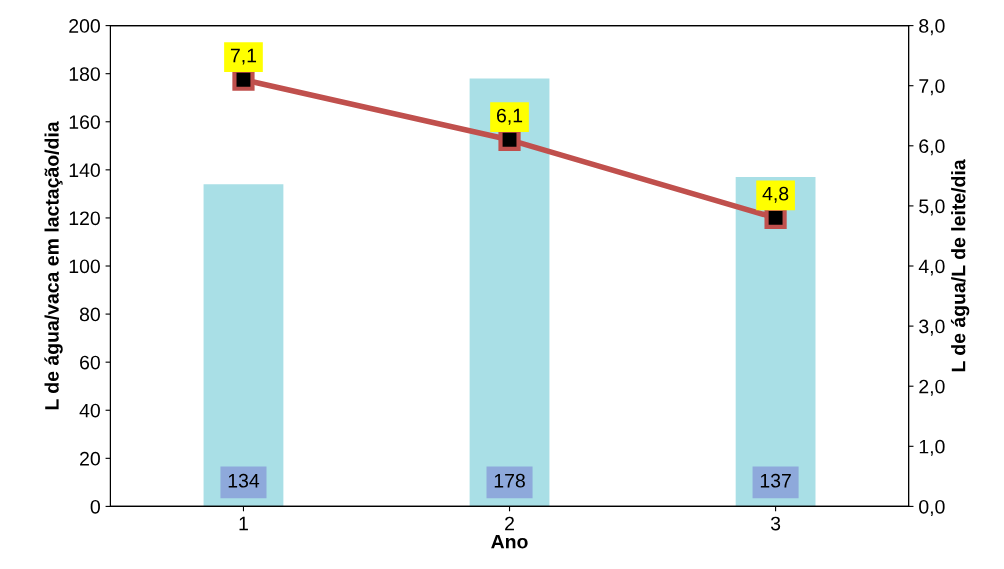 This screenshot has width=1004, height=569. I want to click on data-label: 7,1, so click(243, 56).